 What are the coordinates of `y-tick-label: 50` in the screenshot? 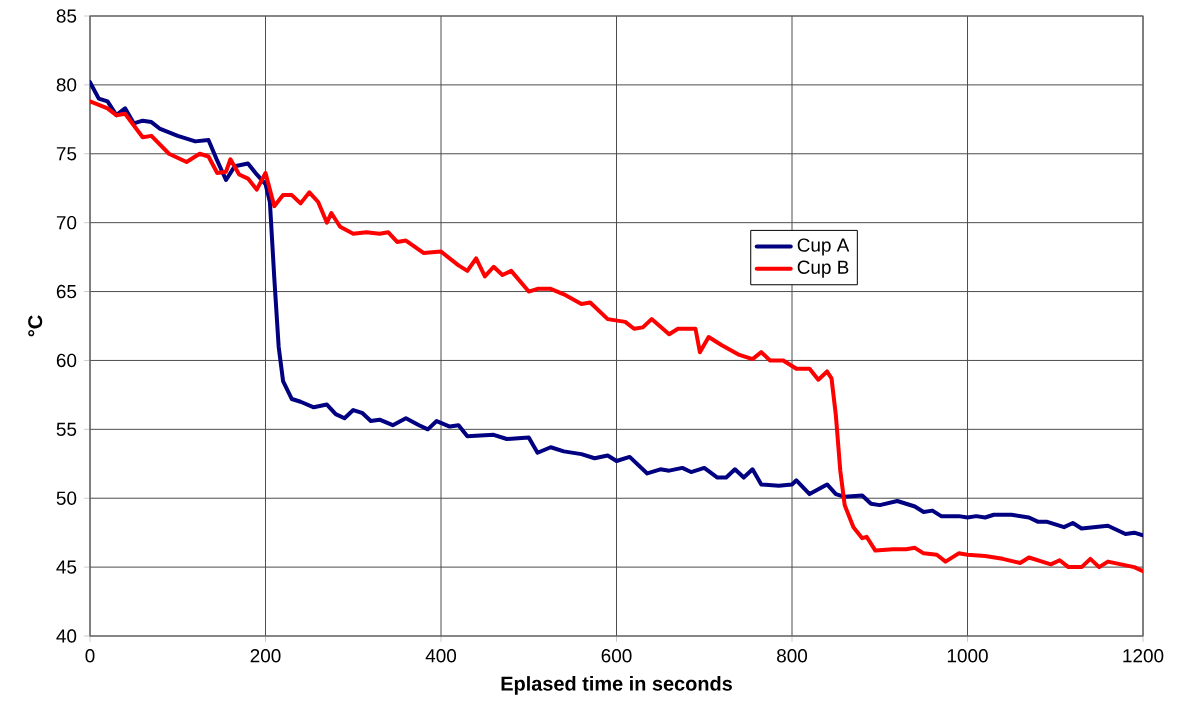 It's located at (66, 498).